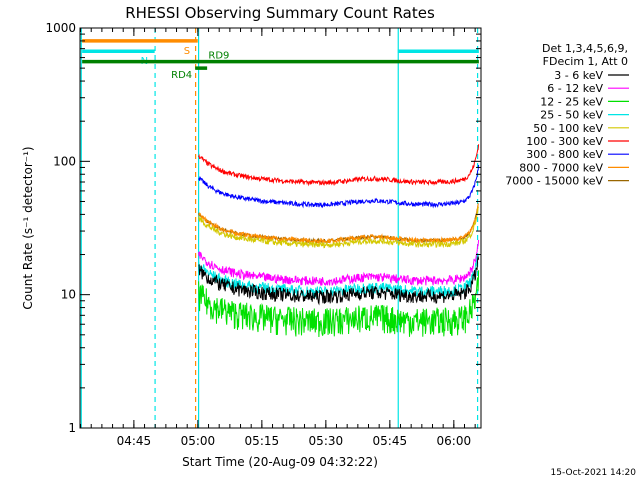  What do you see at coordinates (280, 60) in the screenshot?
I see `flag-bars: SNRD9RD4` at bounding box center [280, 60].